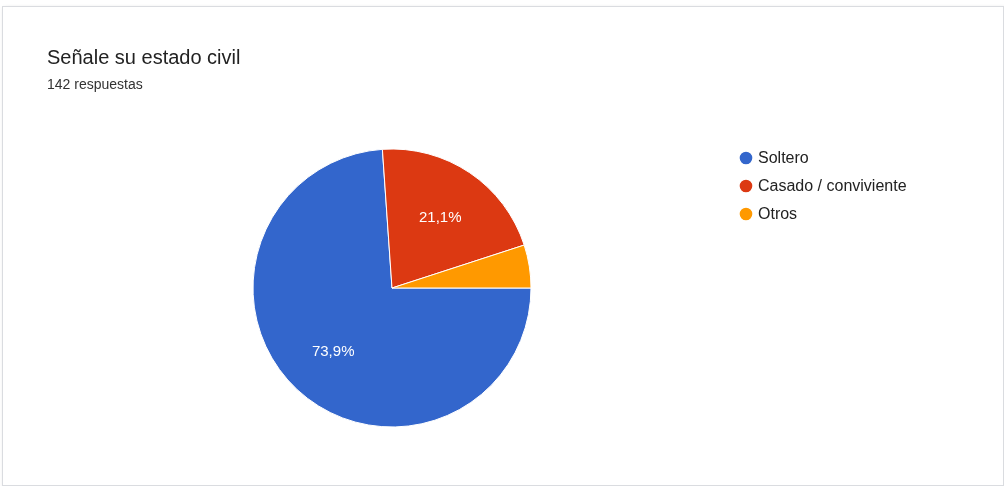  What do you see at coordinates (95, 84) in the screenshot?
I see `text: 142 respuestas` at bounding box center [95, 84].